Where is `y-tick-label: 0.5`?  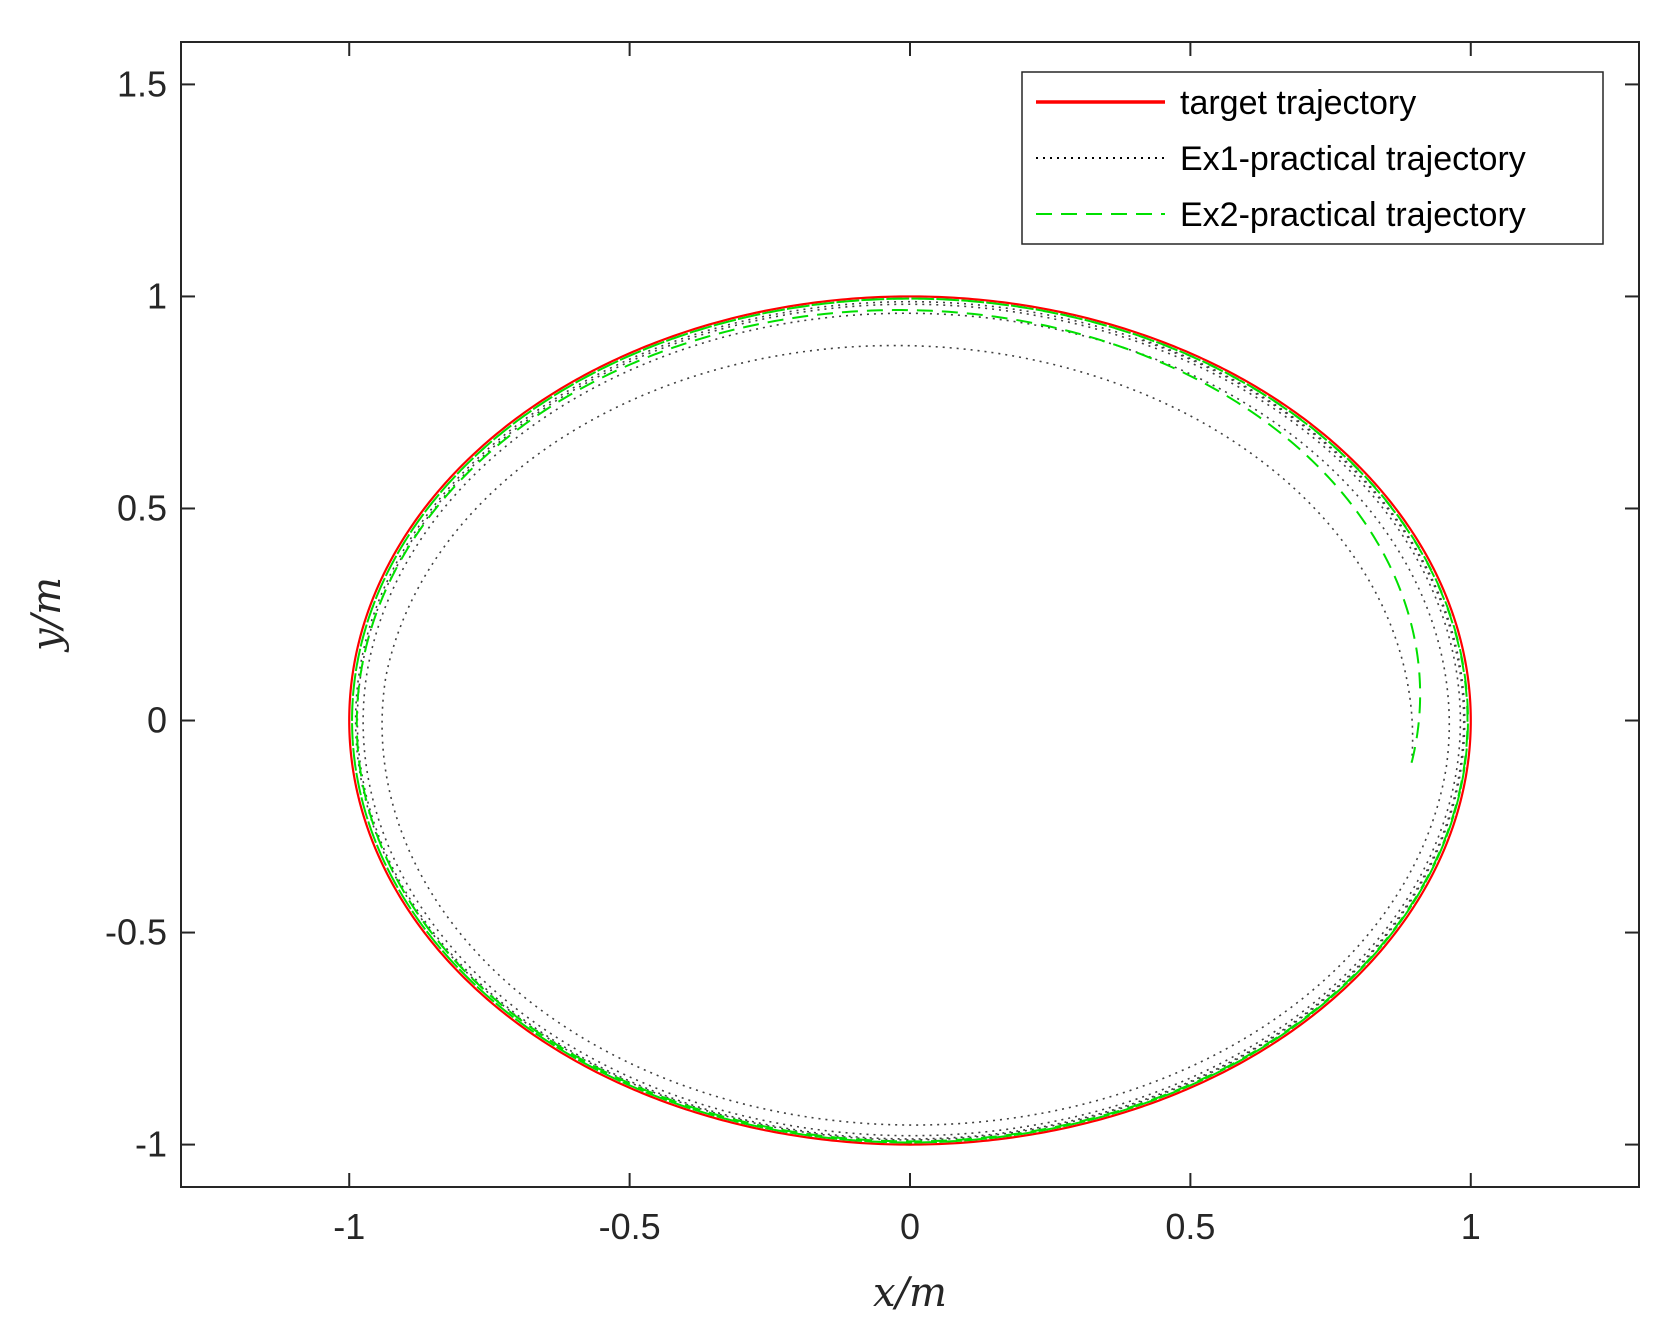
y-tick-label: 0.5 is located at coordinates (142, 507).